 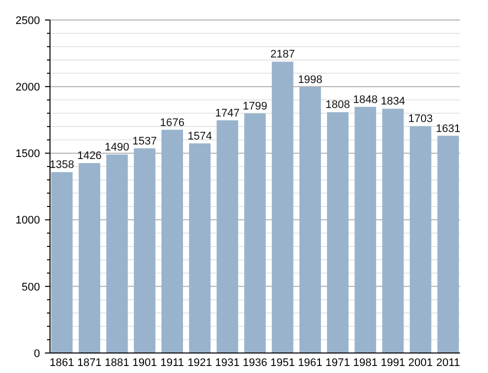 What do you see at coordinates (200, 363) in the screenshot?
I see `x-tick-label: 1921` at bounding box center [200, 363].